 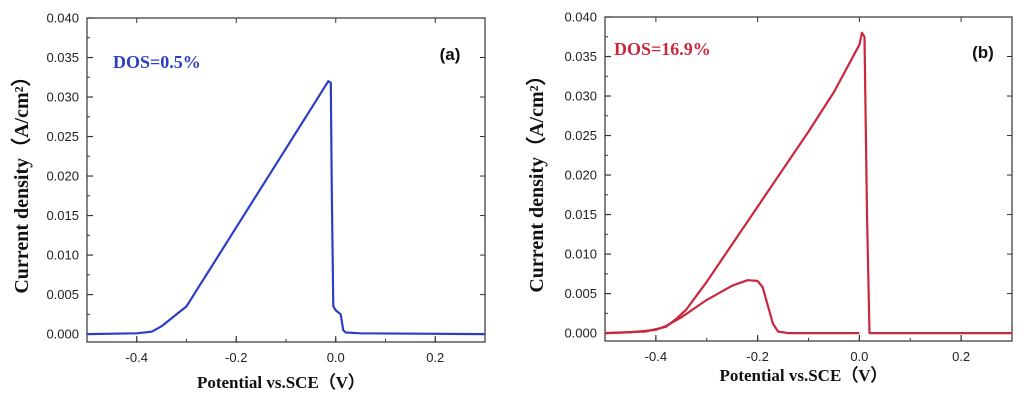 What do you see at coordinates (157, 62) in the screenshot?
I see `dos-annotation: DOS=0.5%` at bounding box center [157, 62].